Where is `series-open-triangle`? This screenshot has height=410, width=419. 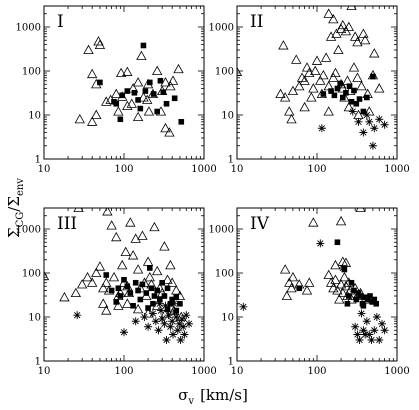 series-open-triangle is located at coordinates (129, 86).